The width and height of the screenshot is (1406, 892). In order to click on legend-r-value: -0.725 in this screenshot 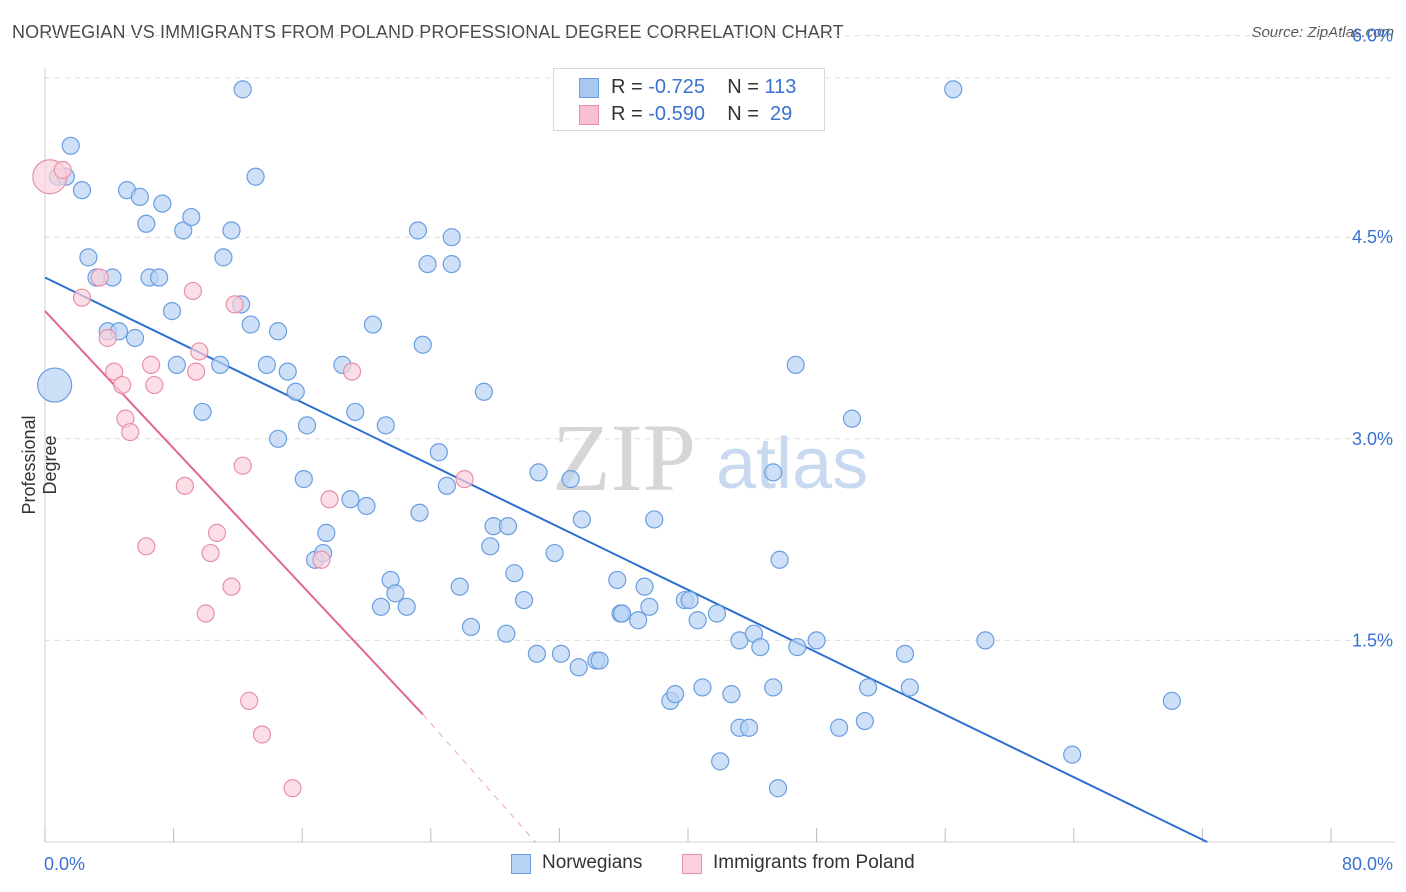, I will do `click(676, 87)`.